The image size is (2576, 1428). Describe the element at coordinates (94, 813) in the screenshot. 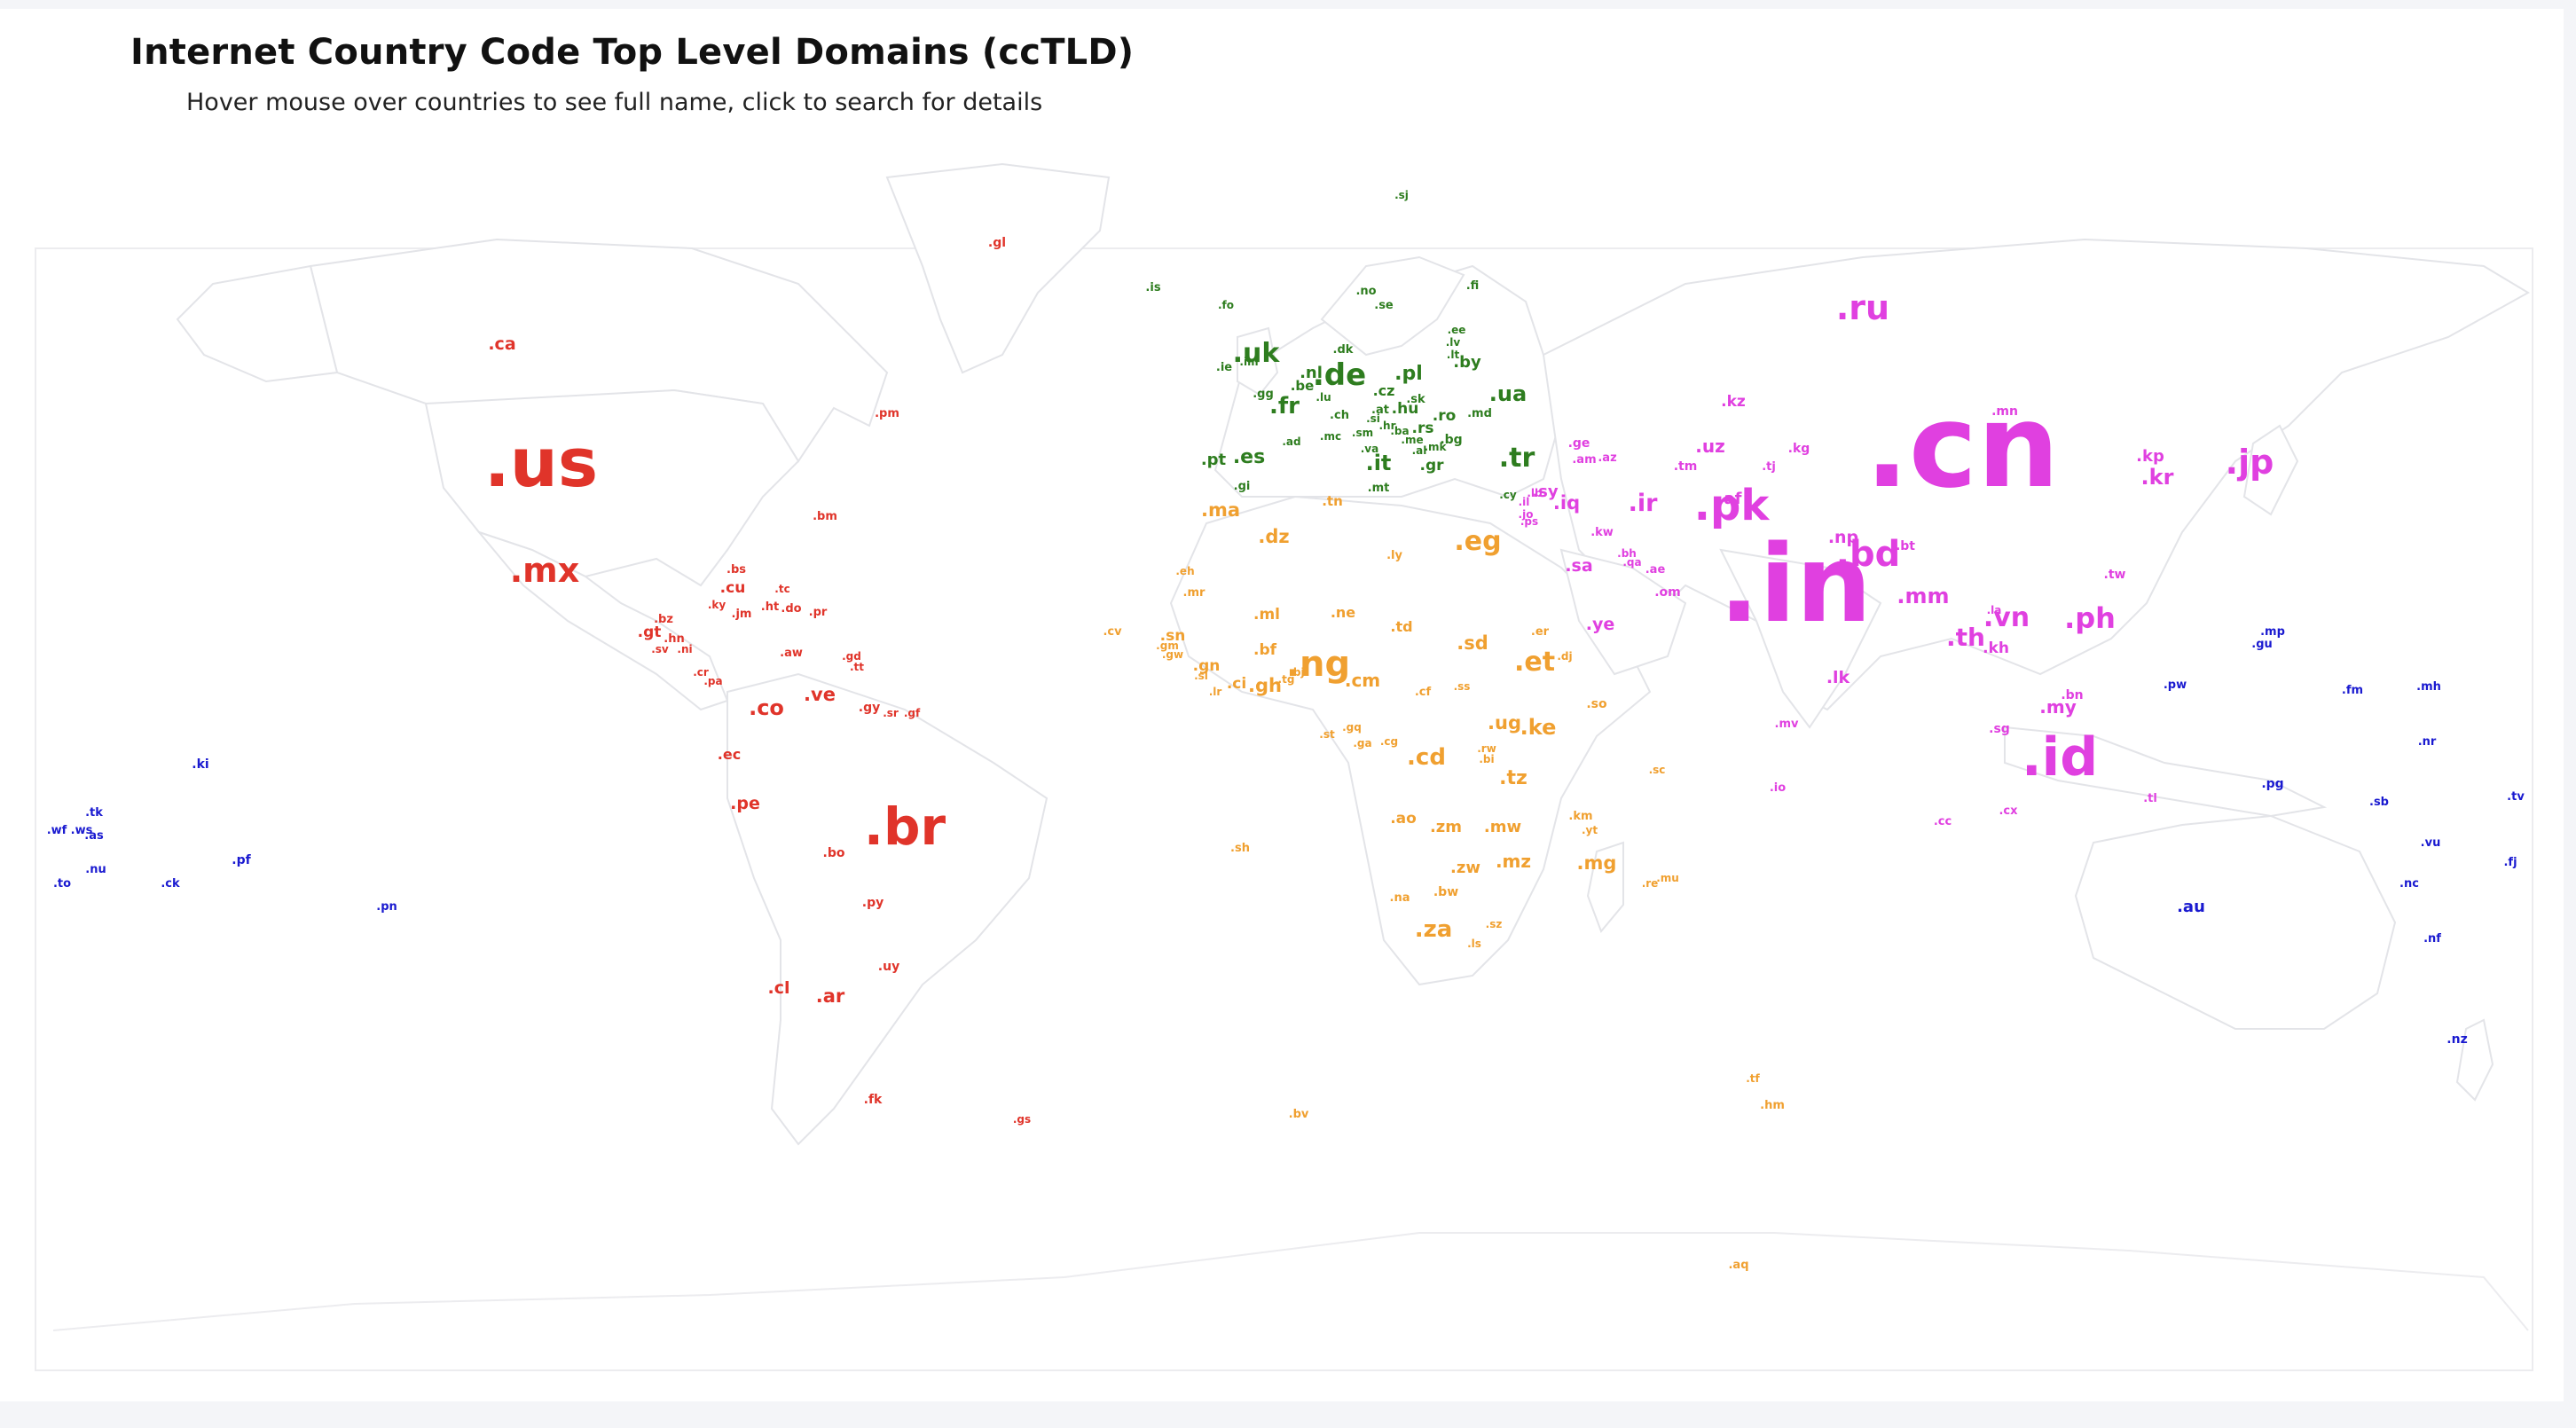

I see `tld-label-tk: .tk` at that location.